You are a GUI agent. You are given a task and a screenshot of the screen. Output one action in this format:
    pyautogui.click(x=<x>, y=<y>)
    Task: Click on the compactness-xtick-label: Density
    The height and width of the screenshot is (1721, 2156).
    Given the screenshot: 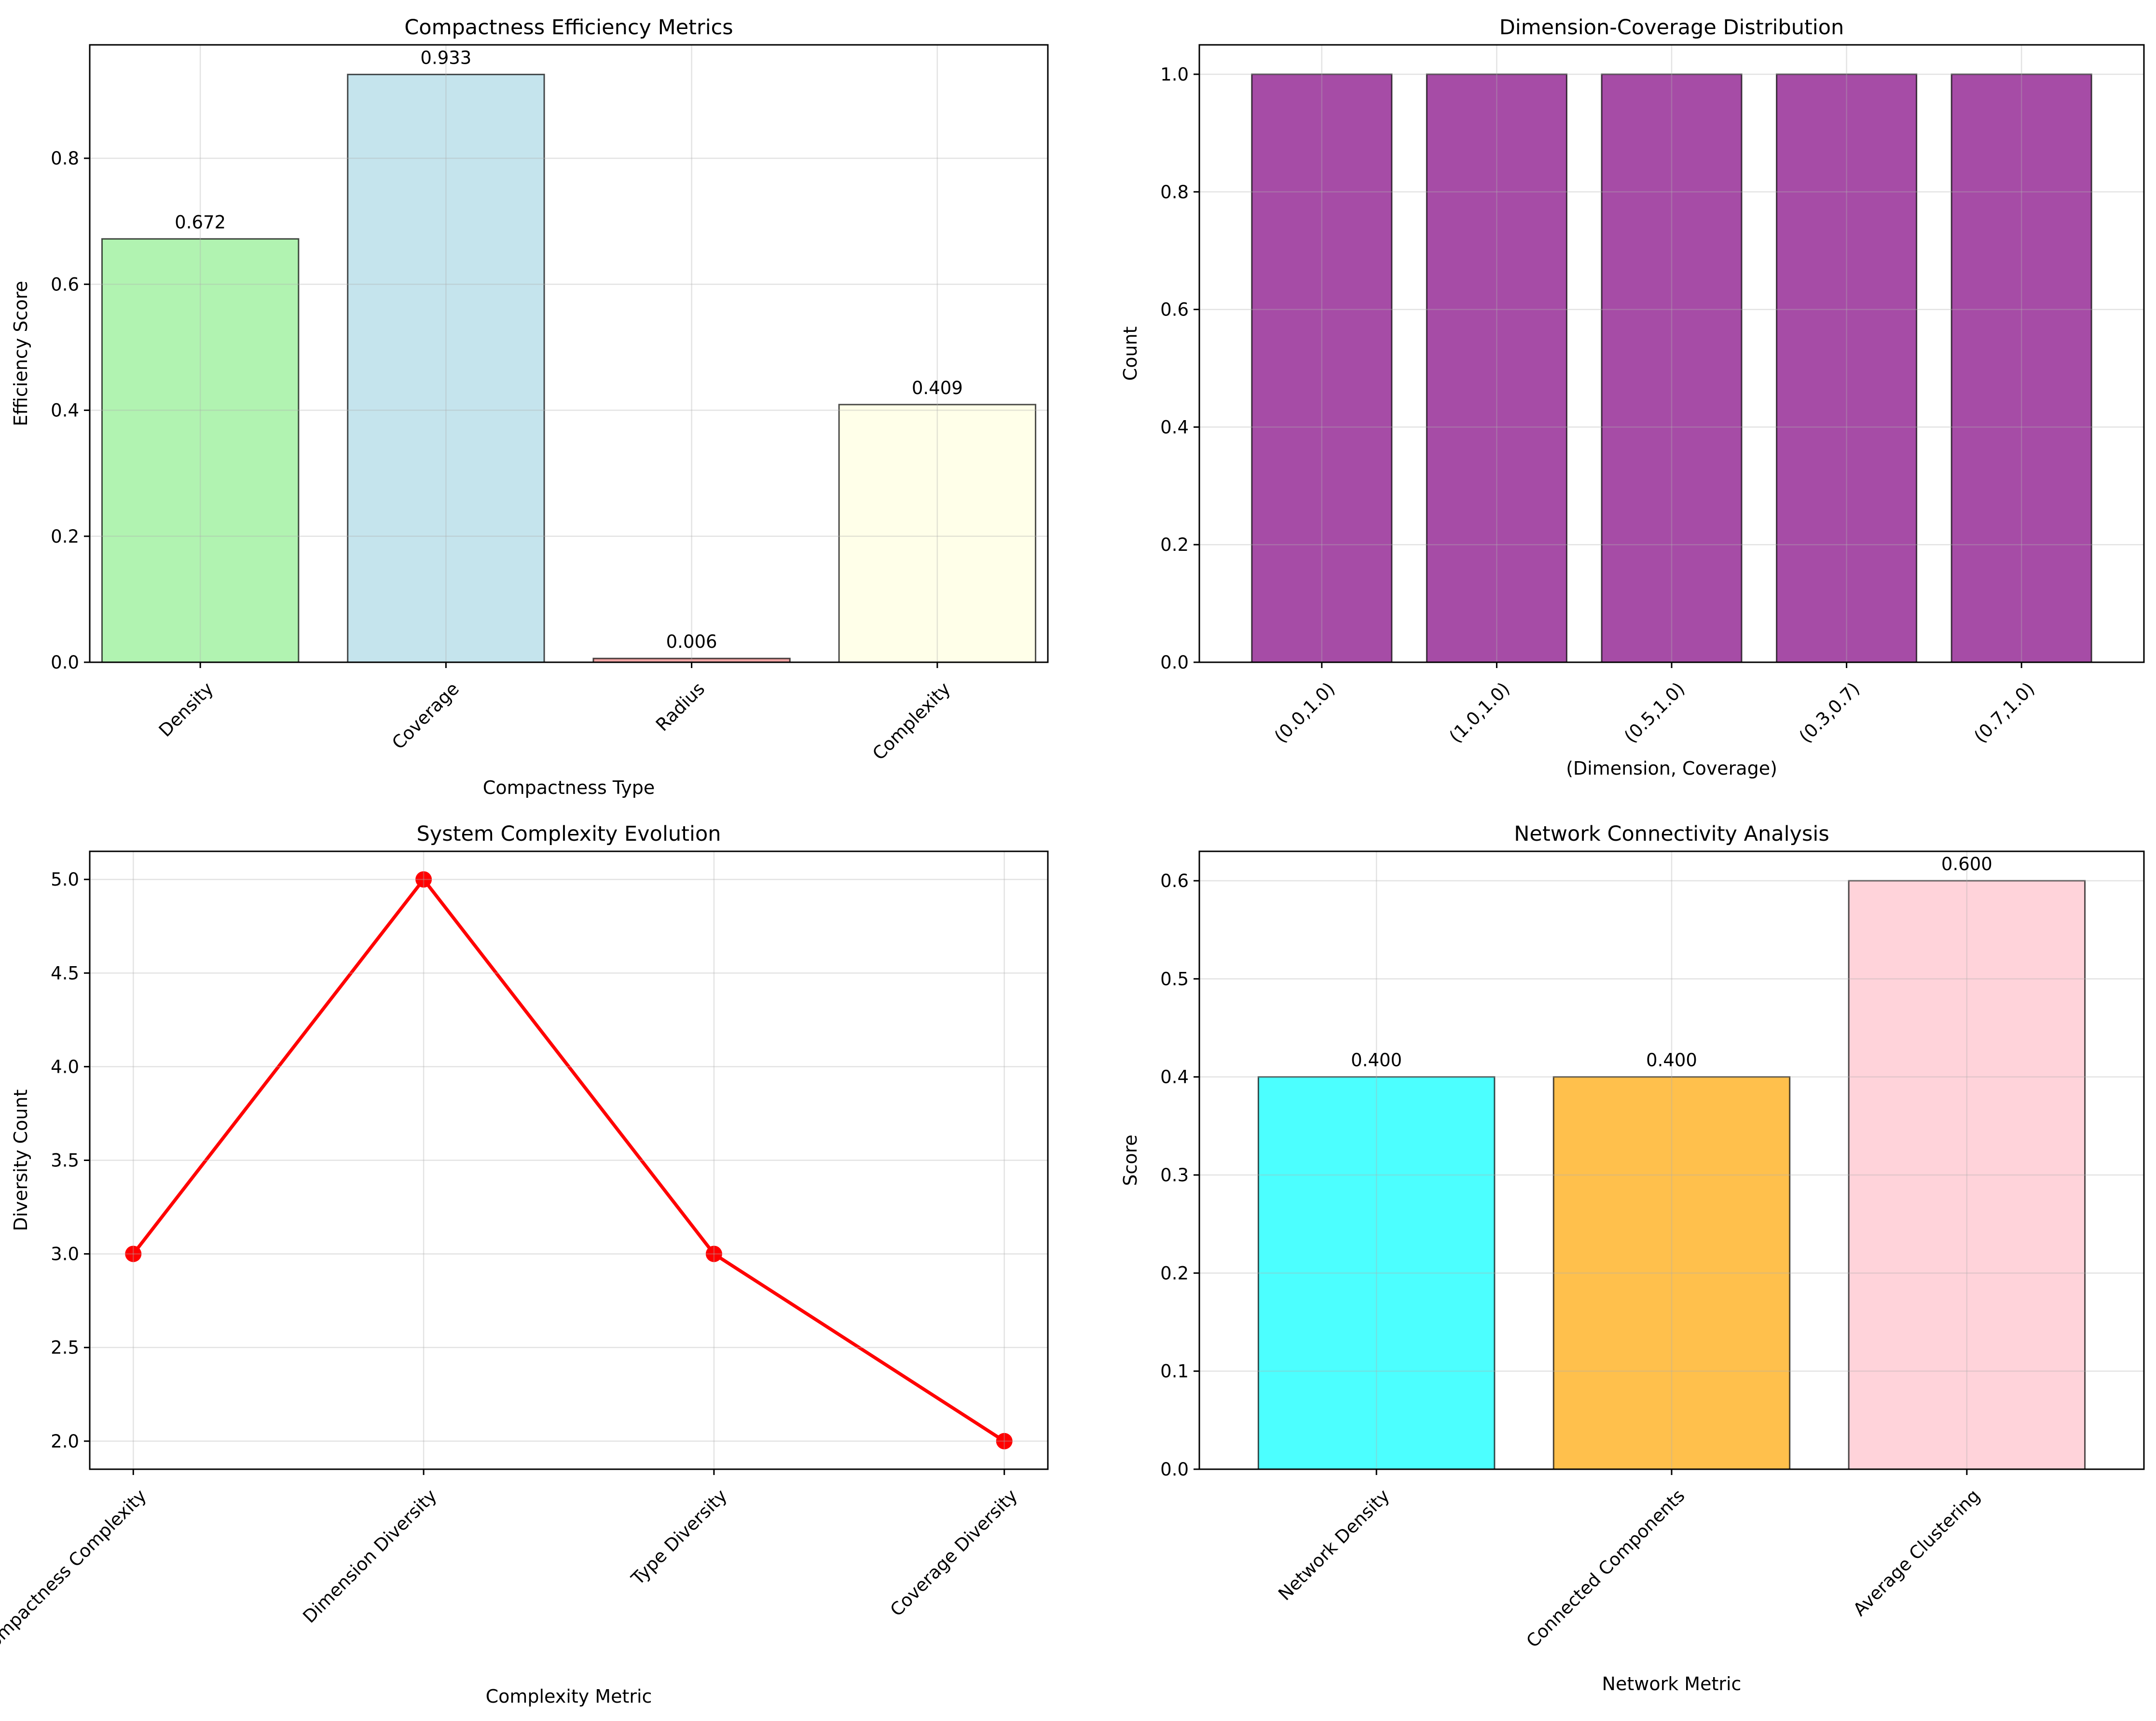 What is the action you would take?
    pyautogui.click(x=186, y=709)
    